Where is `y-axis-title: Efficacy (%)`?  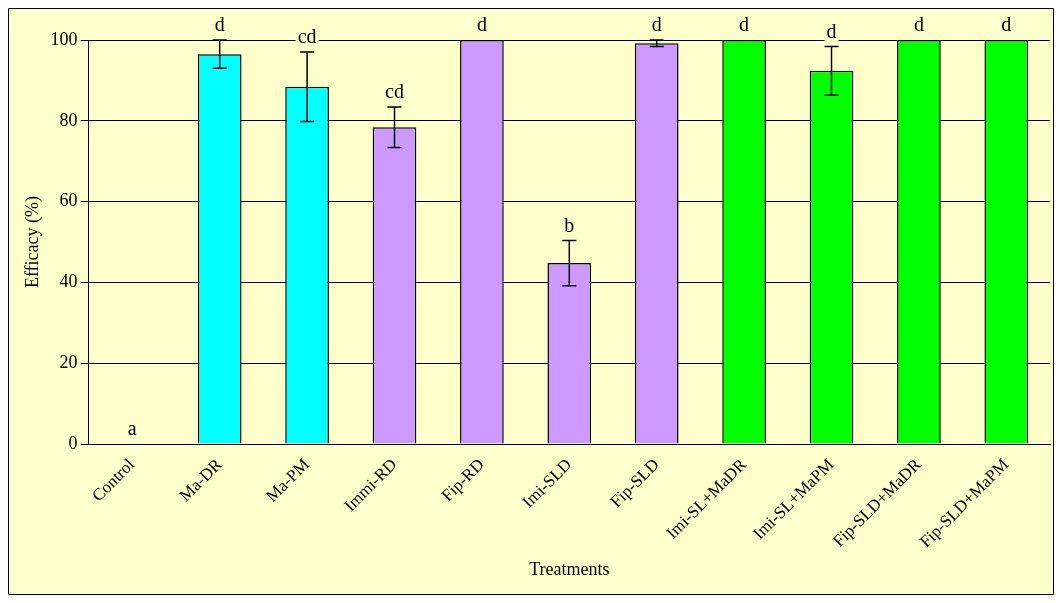
y-axis-title: Efficacy (%) is located at coordinates (32, 242).